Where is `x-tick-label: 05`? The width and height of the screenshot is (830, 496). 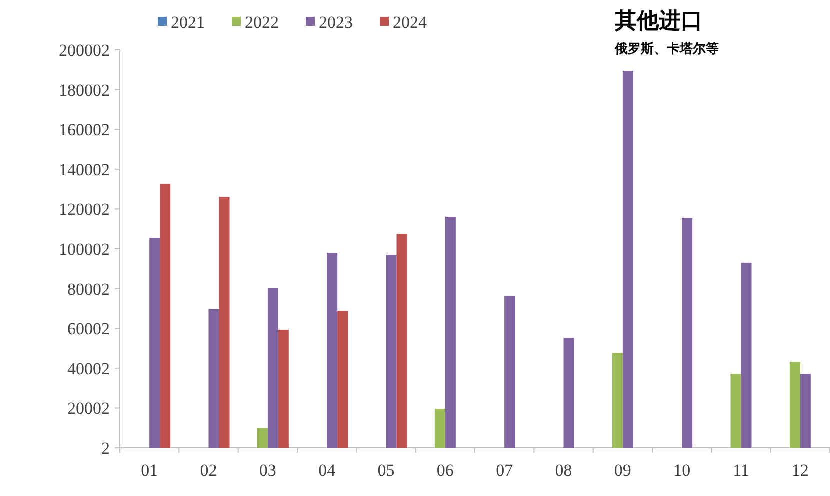
x-tick-label: 05 is located at coordinates (386, 470).